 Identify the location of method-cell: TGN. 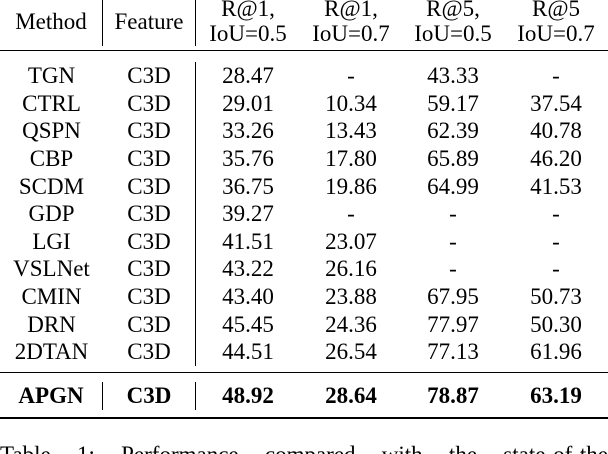
(51, 76).